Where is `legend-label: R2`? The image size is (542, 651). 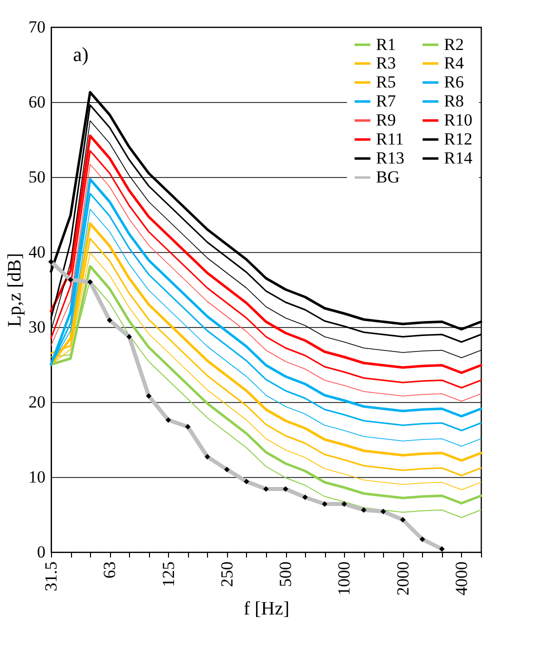
legend-label: R2 is located at coordinates (454, 44).